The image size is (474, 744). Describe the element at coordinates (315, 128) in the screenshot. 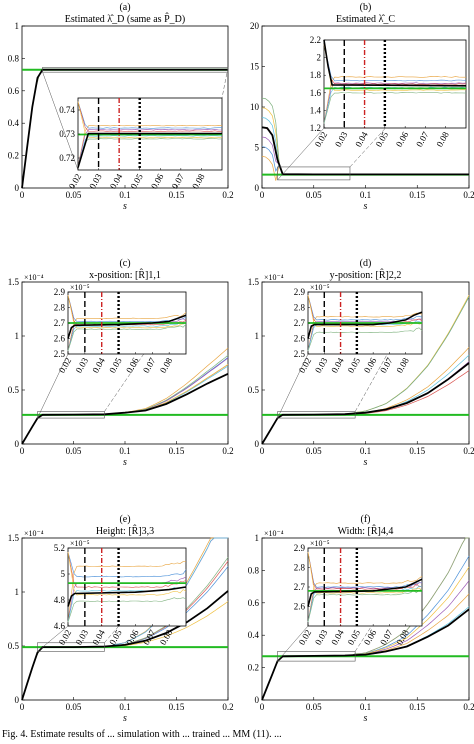

I see `inset-y-tick-label: 1.2` at that location.